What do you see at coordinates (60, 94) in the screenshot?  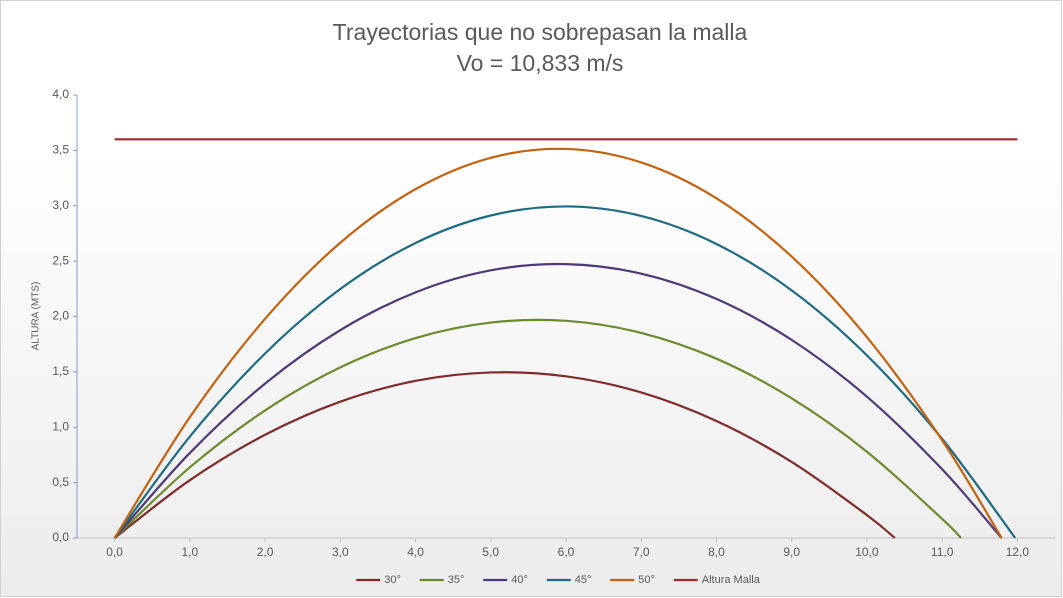 I see `y-tick-label: 4,0` at bounding box center [60, 94].